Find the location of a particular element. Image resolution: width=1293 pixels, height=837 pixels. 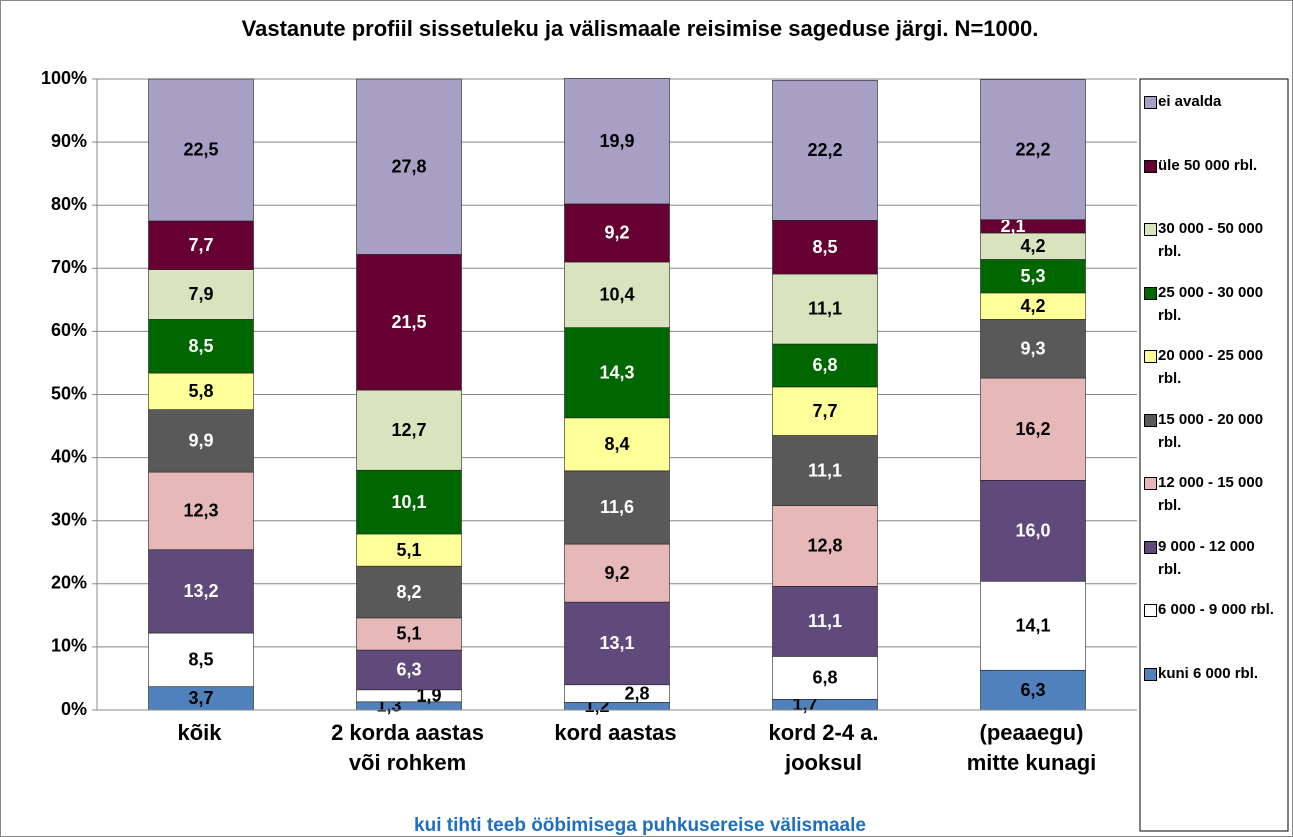

value-label: 9,3 is located at coordinates (1032, 349).